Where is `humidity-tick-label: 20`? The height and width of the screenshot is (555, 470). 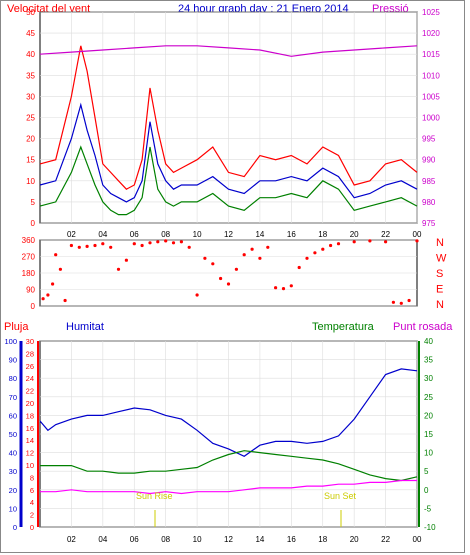 humidity-tick-label: 20 is located at coordinates (13, 490).